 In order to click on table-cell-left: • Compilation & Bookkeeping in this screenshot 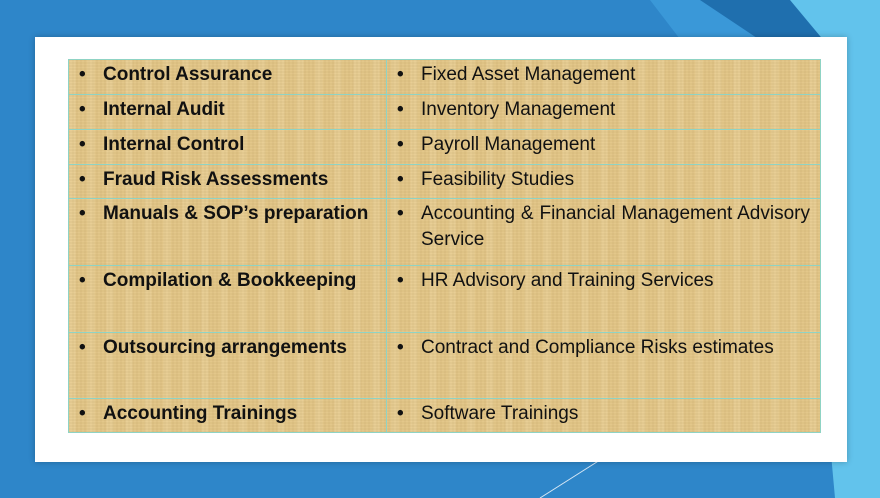, I will do `click(227, 299)`.